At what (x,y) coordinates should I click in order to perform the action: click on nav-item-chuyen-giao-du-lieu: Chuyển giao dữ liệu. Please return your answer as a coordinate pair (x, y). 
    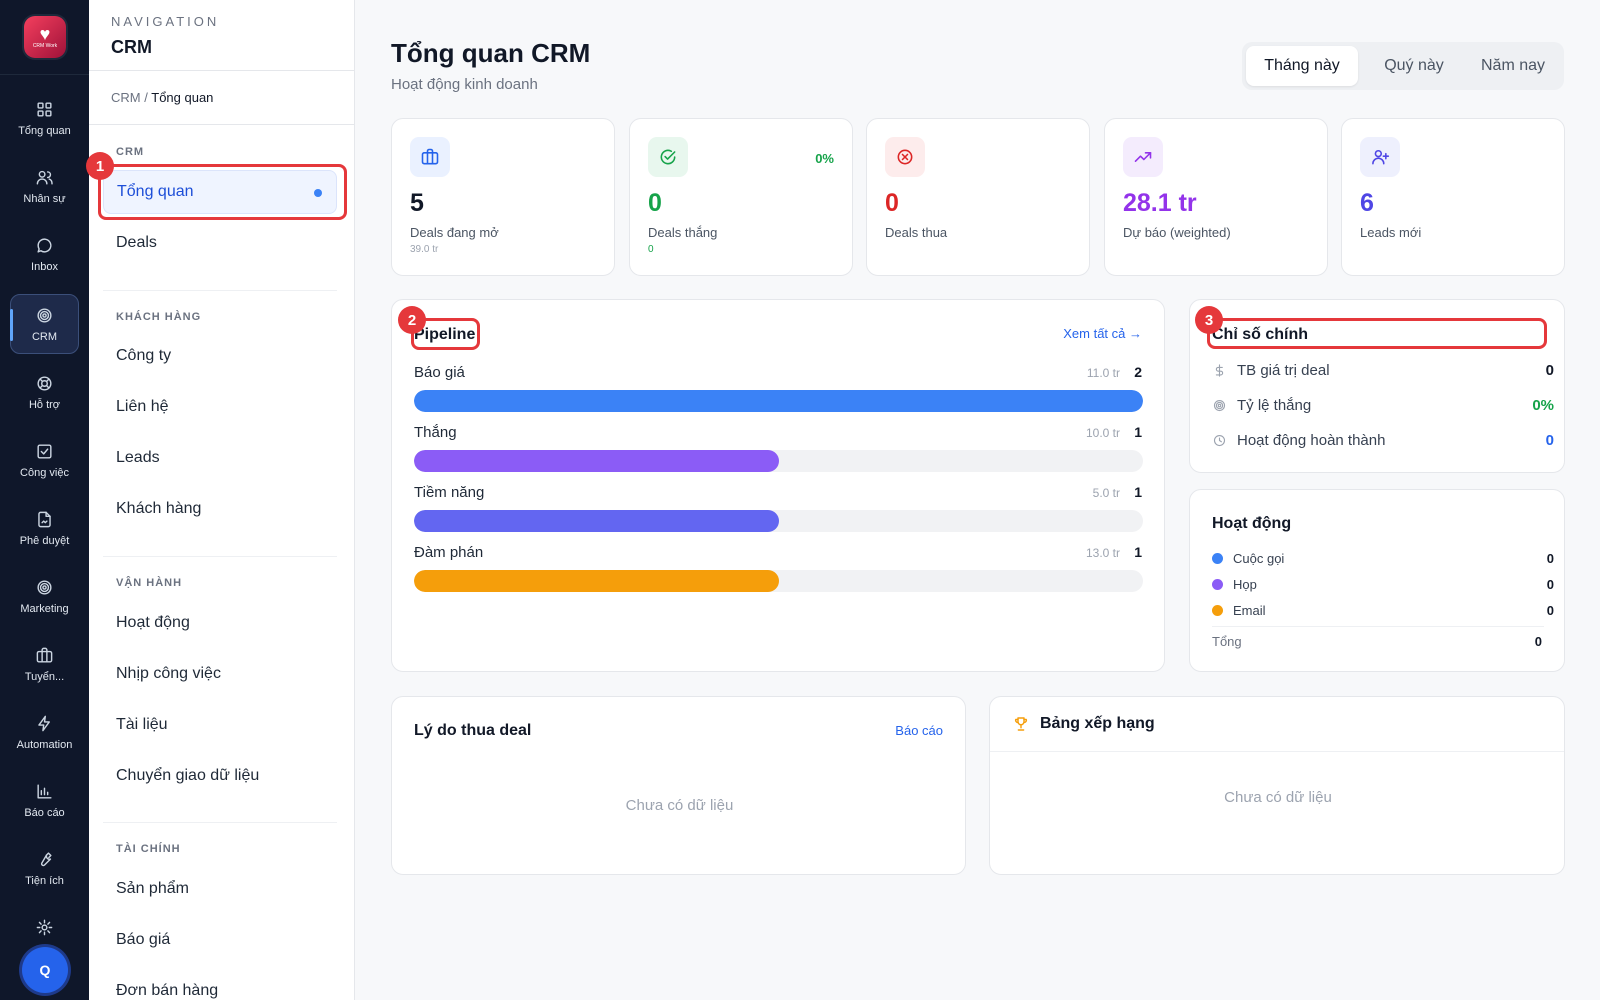
    Looking at the image, I should click on (220, 776).